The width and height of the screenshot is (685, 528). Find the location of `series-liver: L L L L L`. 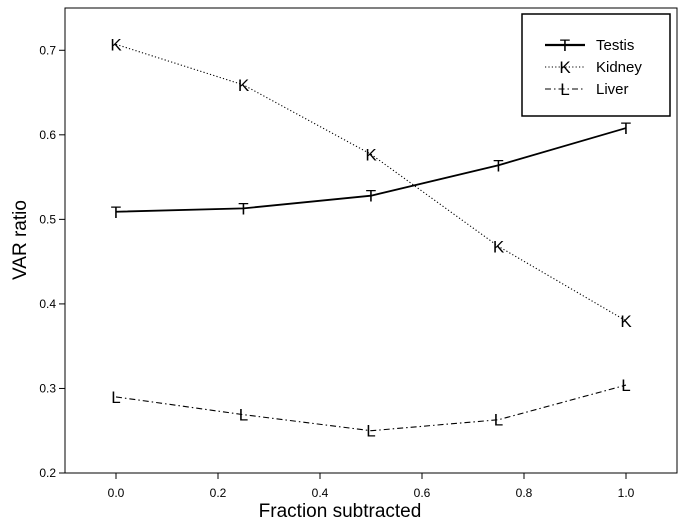

series-liver: L L L L L is located at coordinates (370, 408).